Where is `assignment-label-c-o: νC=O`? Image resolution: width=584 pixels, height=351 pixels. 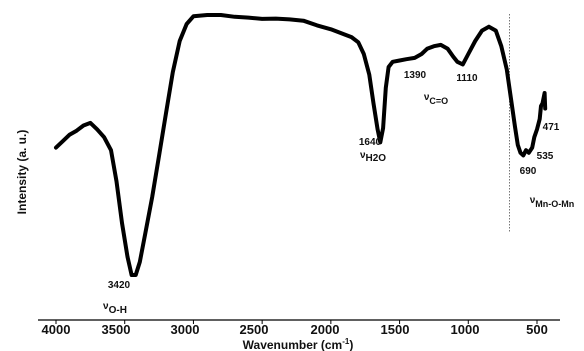
assignment-label-c-o: νC=O is located at coordinates (436, 99).